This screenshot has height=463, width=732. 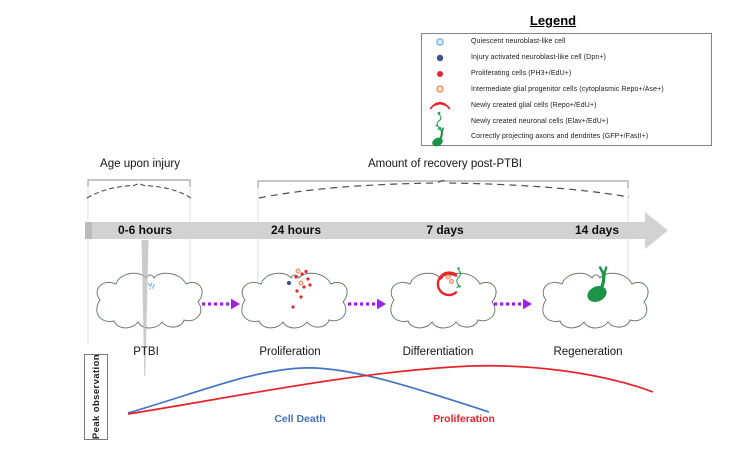 I want to click on intermediate-glial-progenitor-icon, so click(x=440, y=89).